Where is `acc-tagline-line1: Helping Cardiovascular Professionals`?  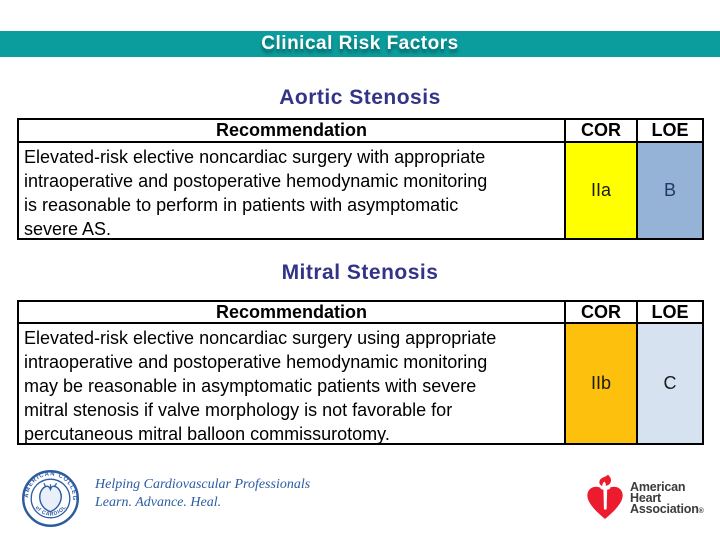
acc-tagline-line1: Helping Cardiovascular Professionals is located at coordinates (203, 484).